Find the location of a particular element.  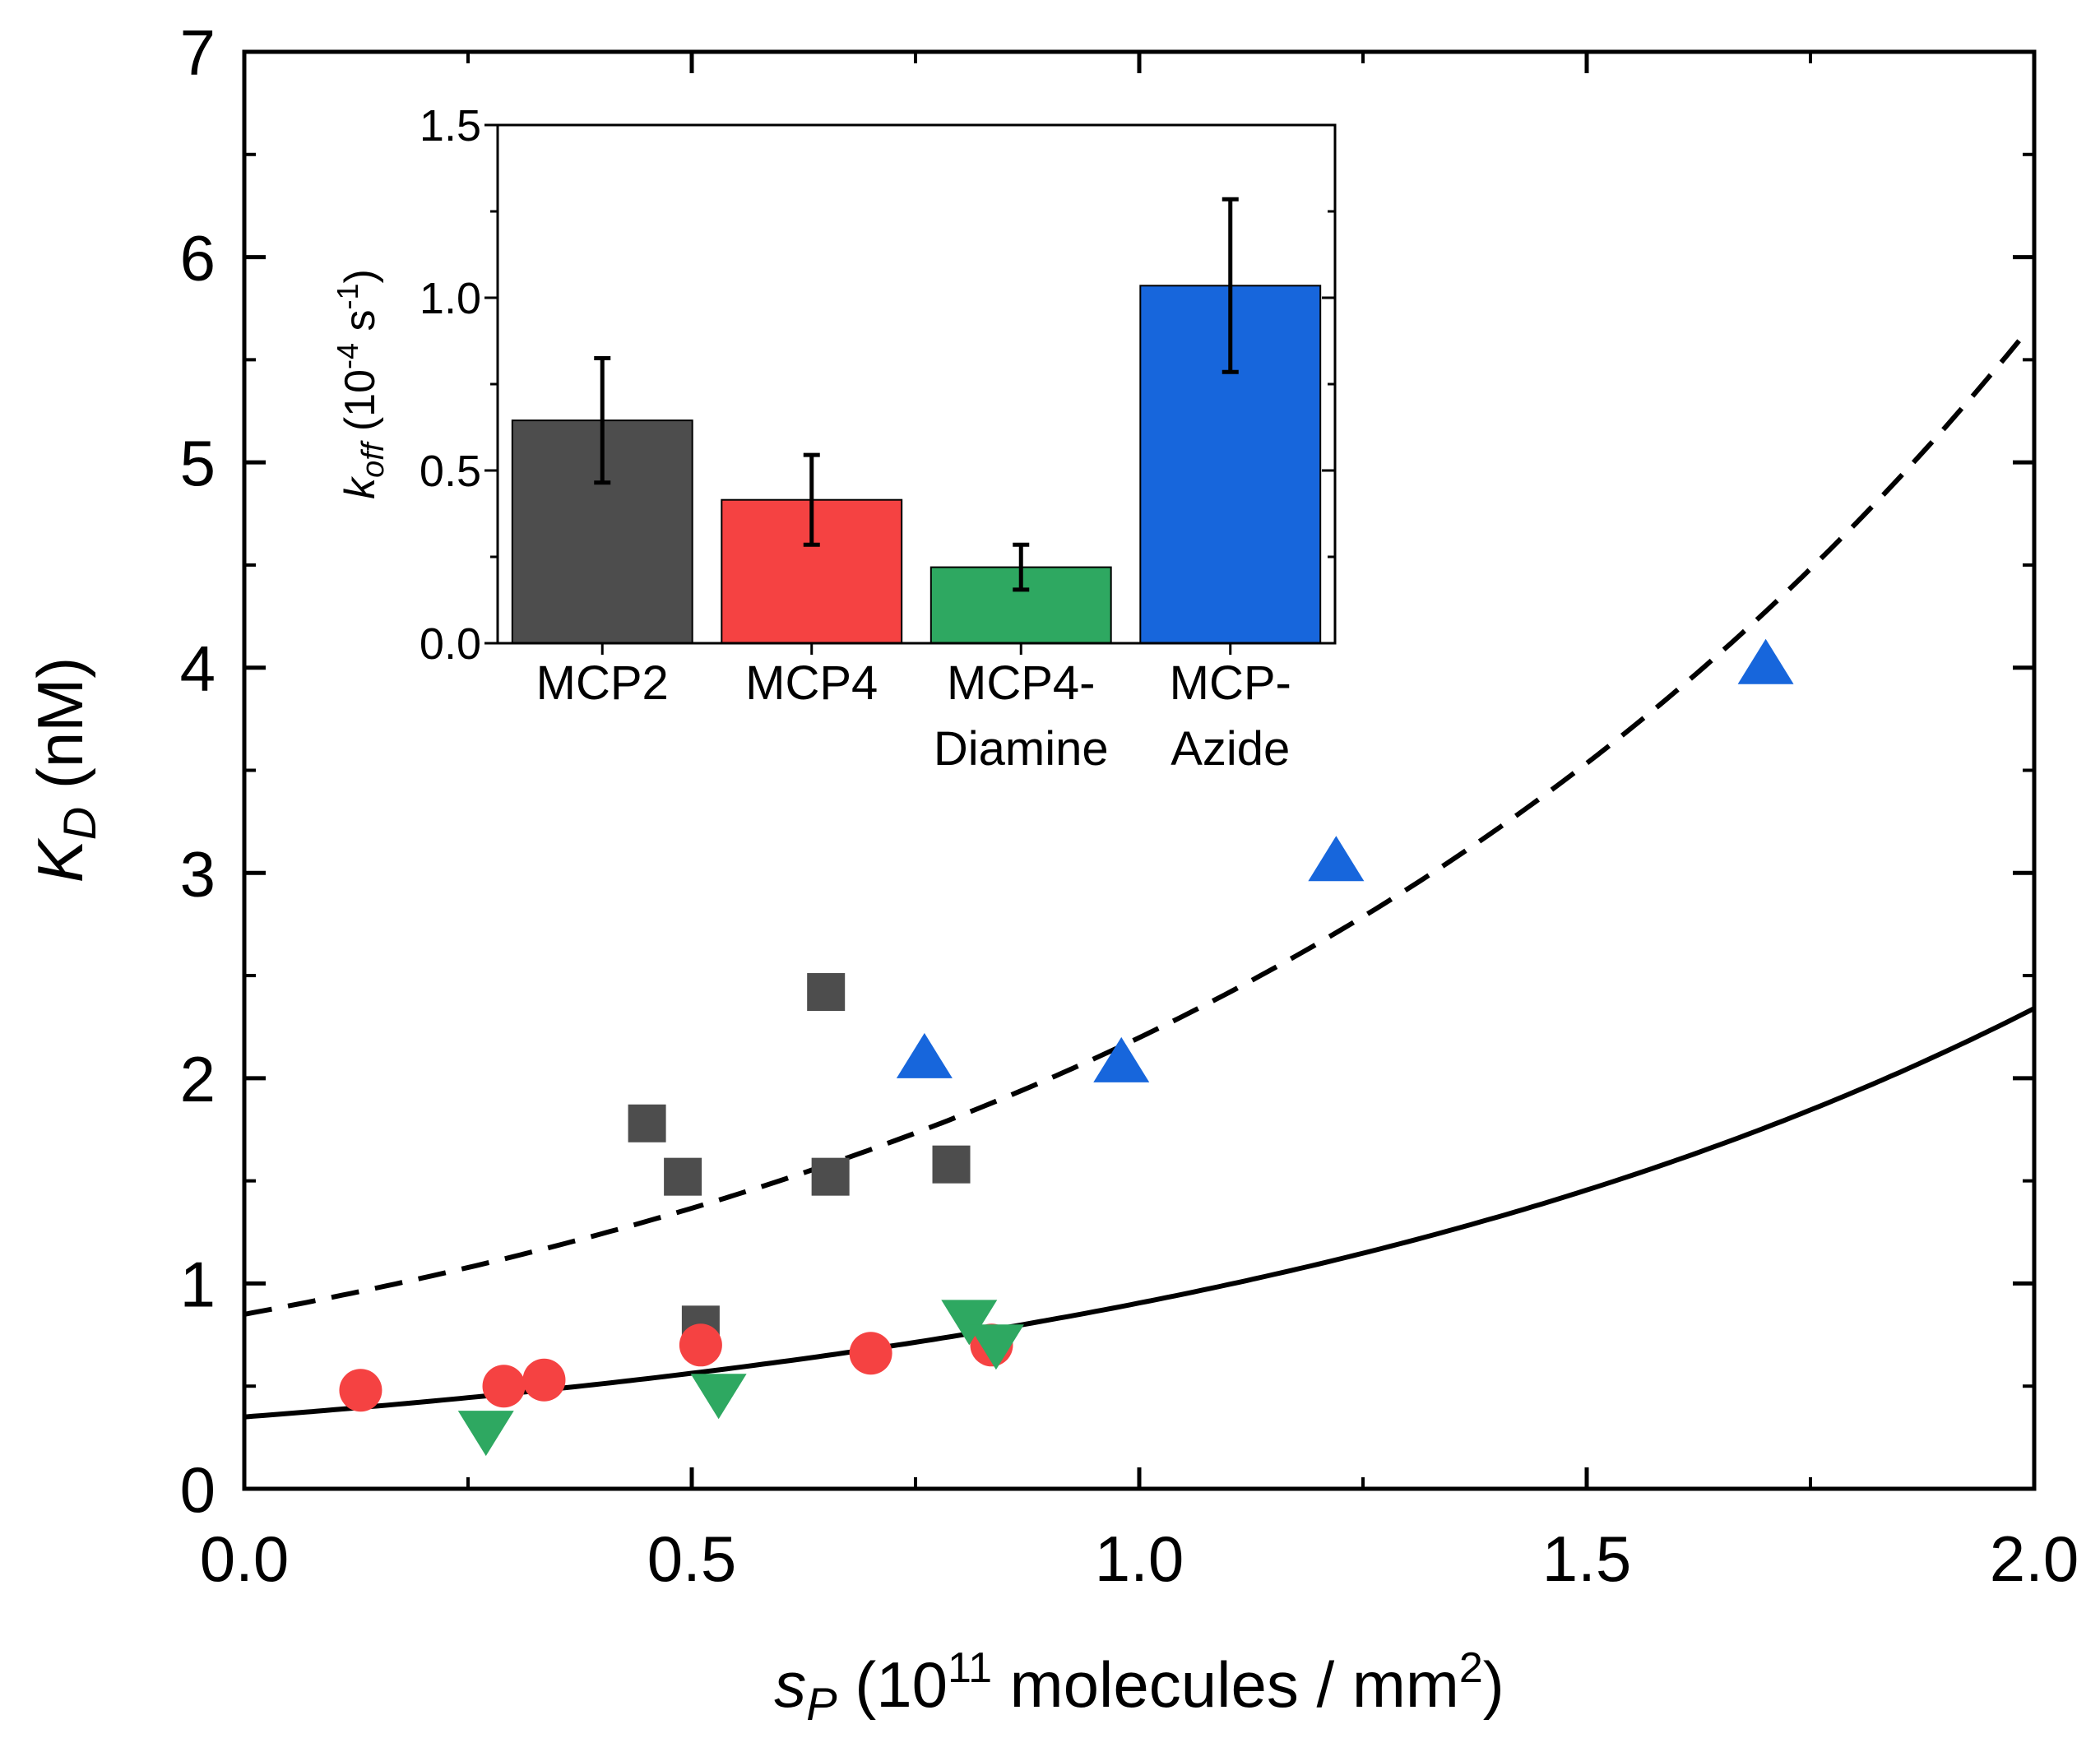

inset-y-label-close: ) is located at coordinates (360, 276).